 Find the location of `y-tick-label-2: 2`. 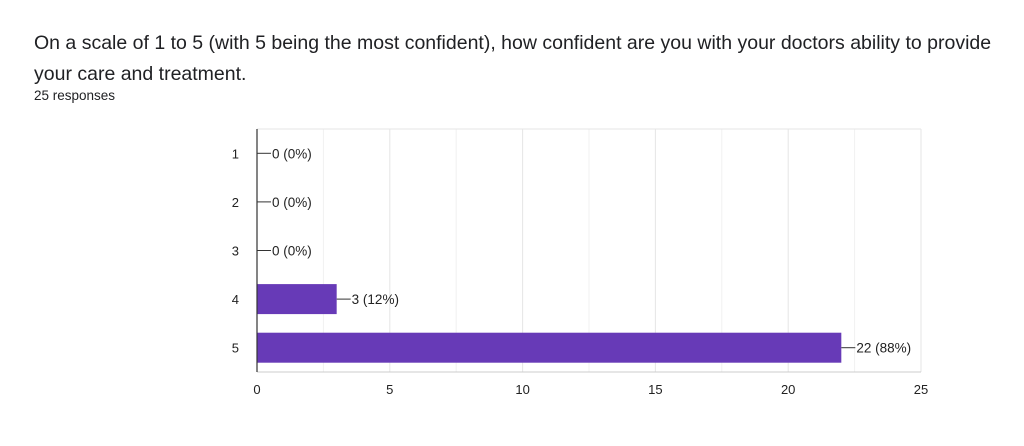

y-tick-label-2: 2 is located at coordinates (235, 202).